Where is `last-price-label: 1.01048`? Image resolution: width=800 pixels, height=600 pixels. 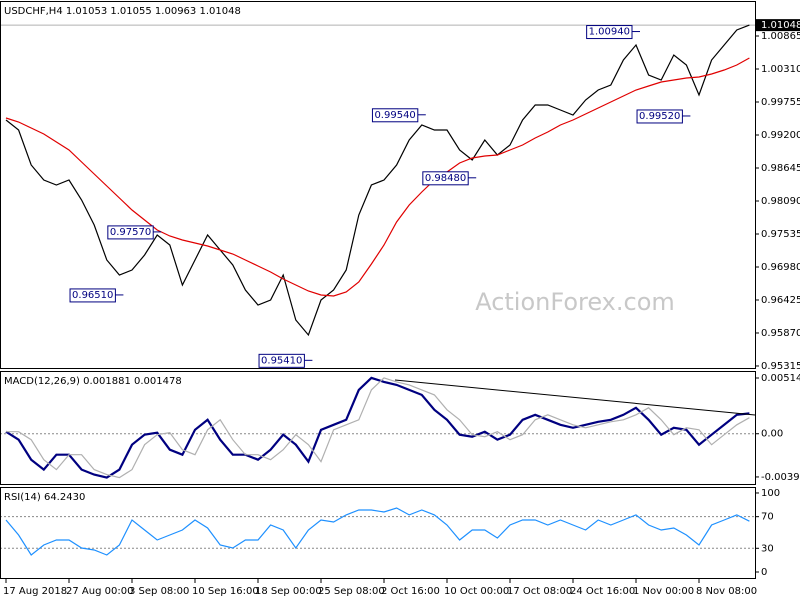
last-price-label: 1.01048 is located at coordinates (780, 25).